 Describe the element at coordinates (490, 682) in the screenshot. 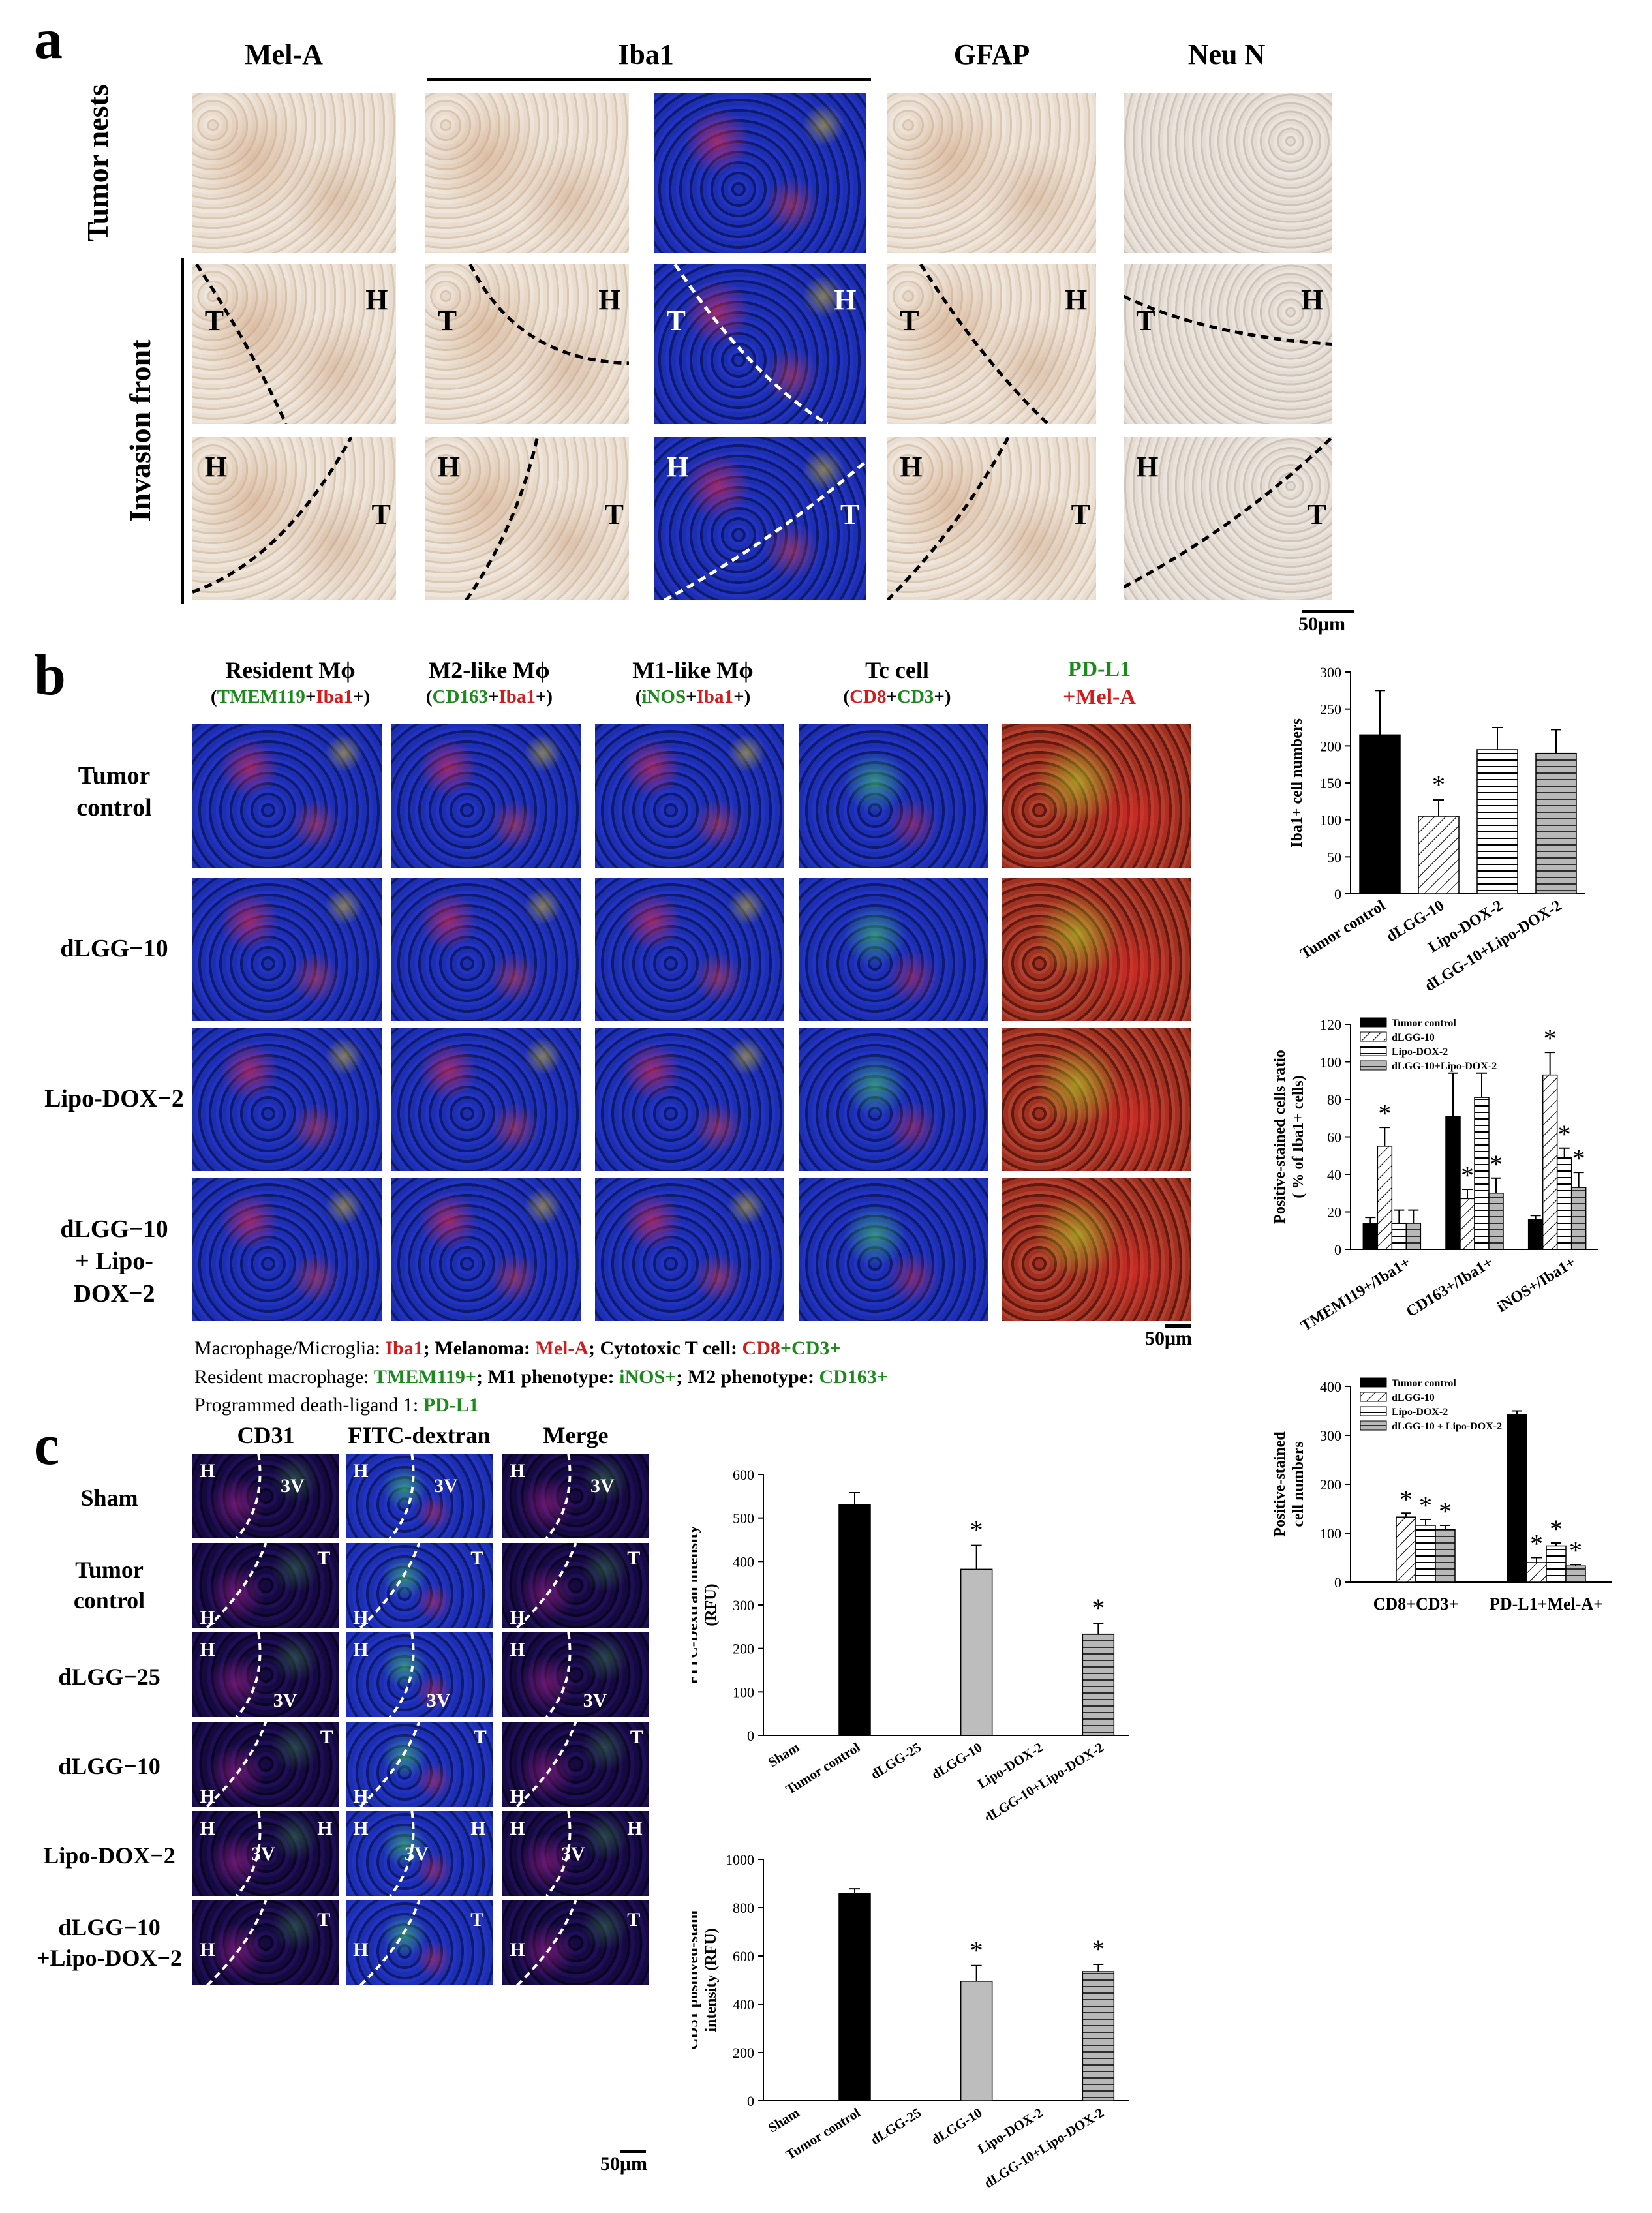

I see `panel-b-col-header-2: M2-like Mϕ (CD163+Iba1+)` at that location.